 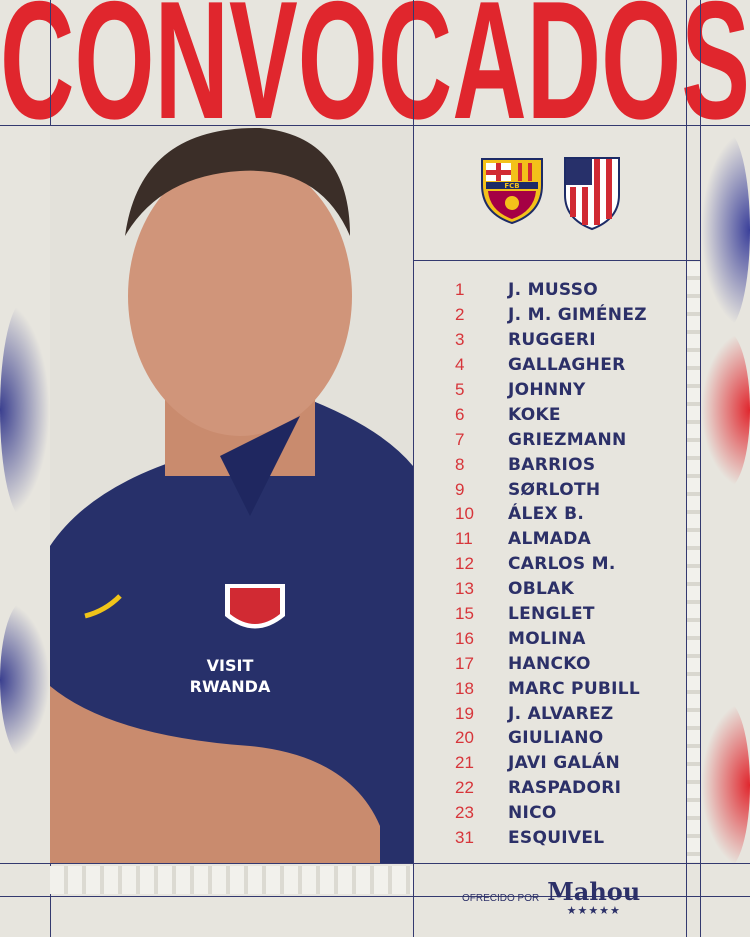 What do you see at coordinates (561, 713) in the screenshot?
I see `player-name: J. ALVAREZ` at bounding box center [561, 713].